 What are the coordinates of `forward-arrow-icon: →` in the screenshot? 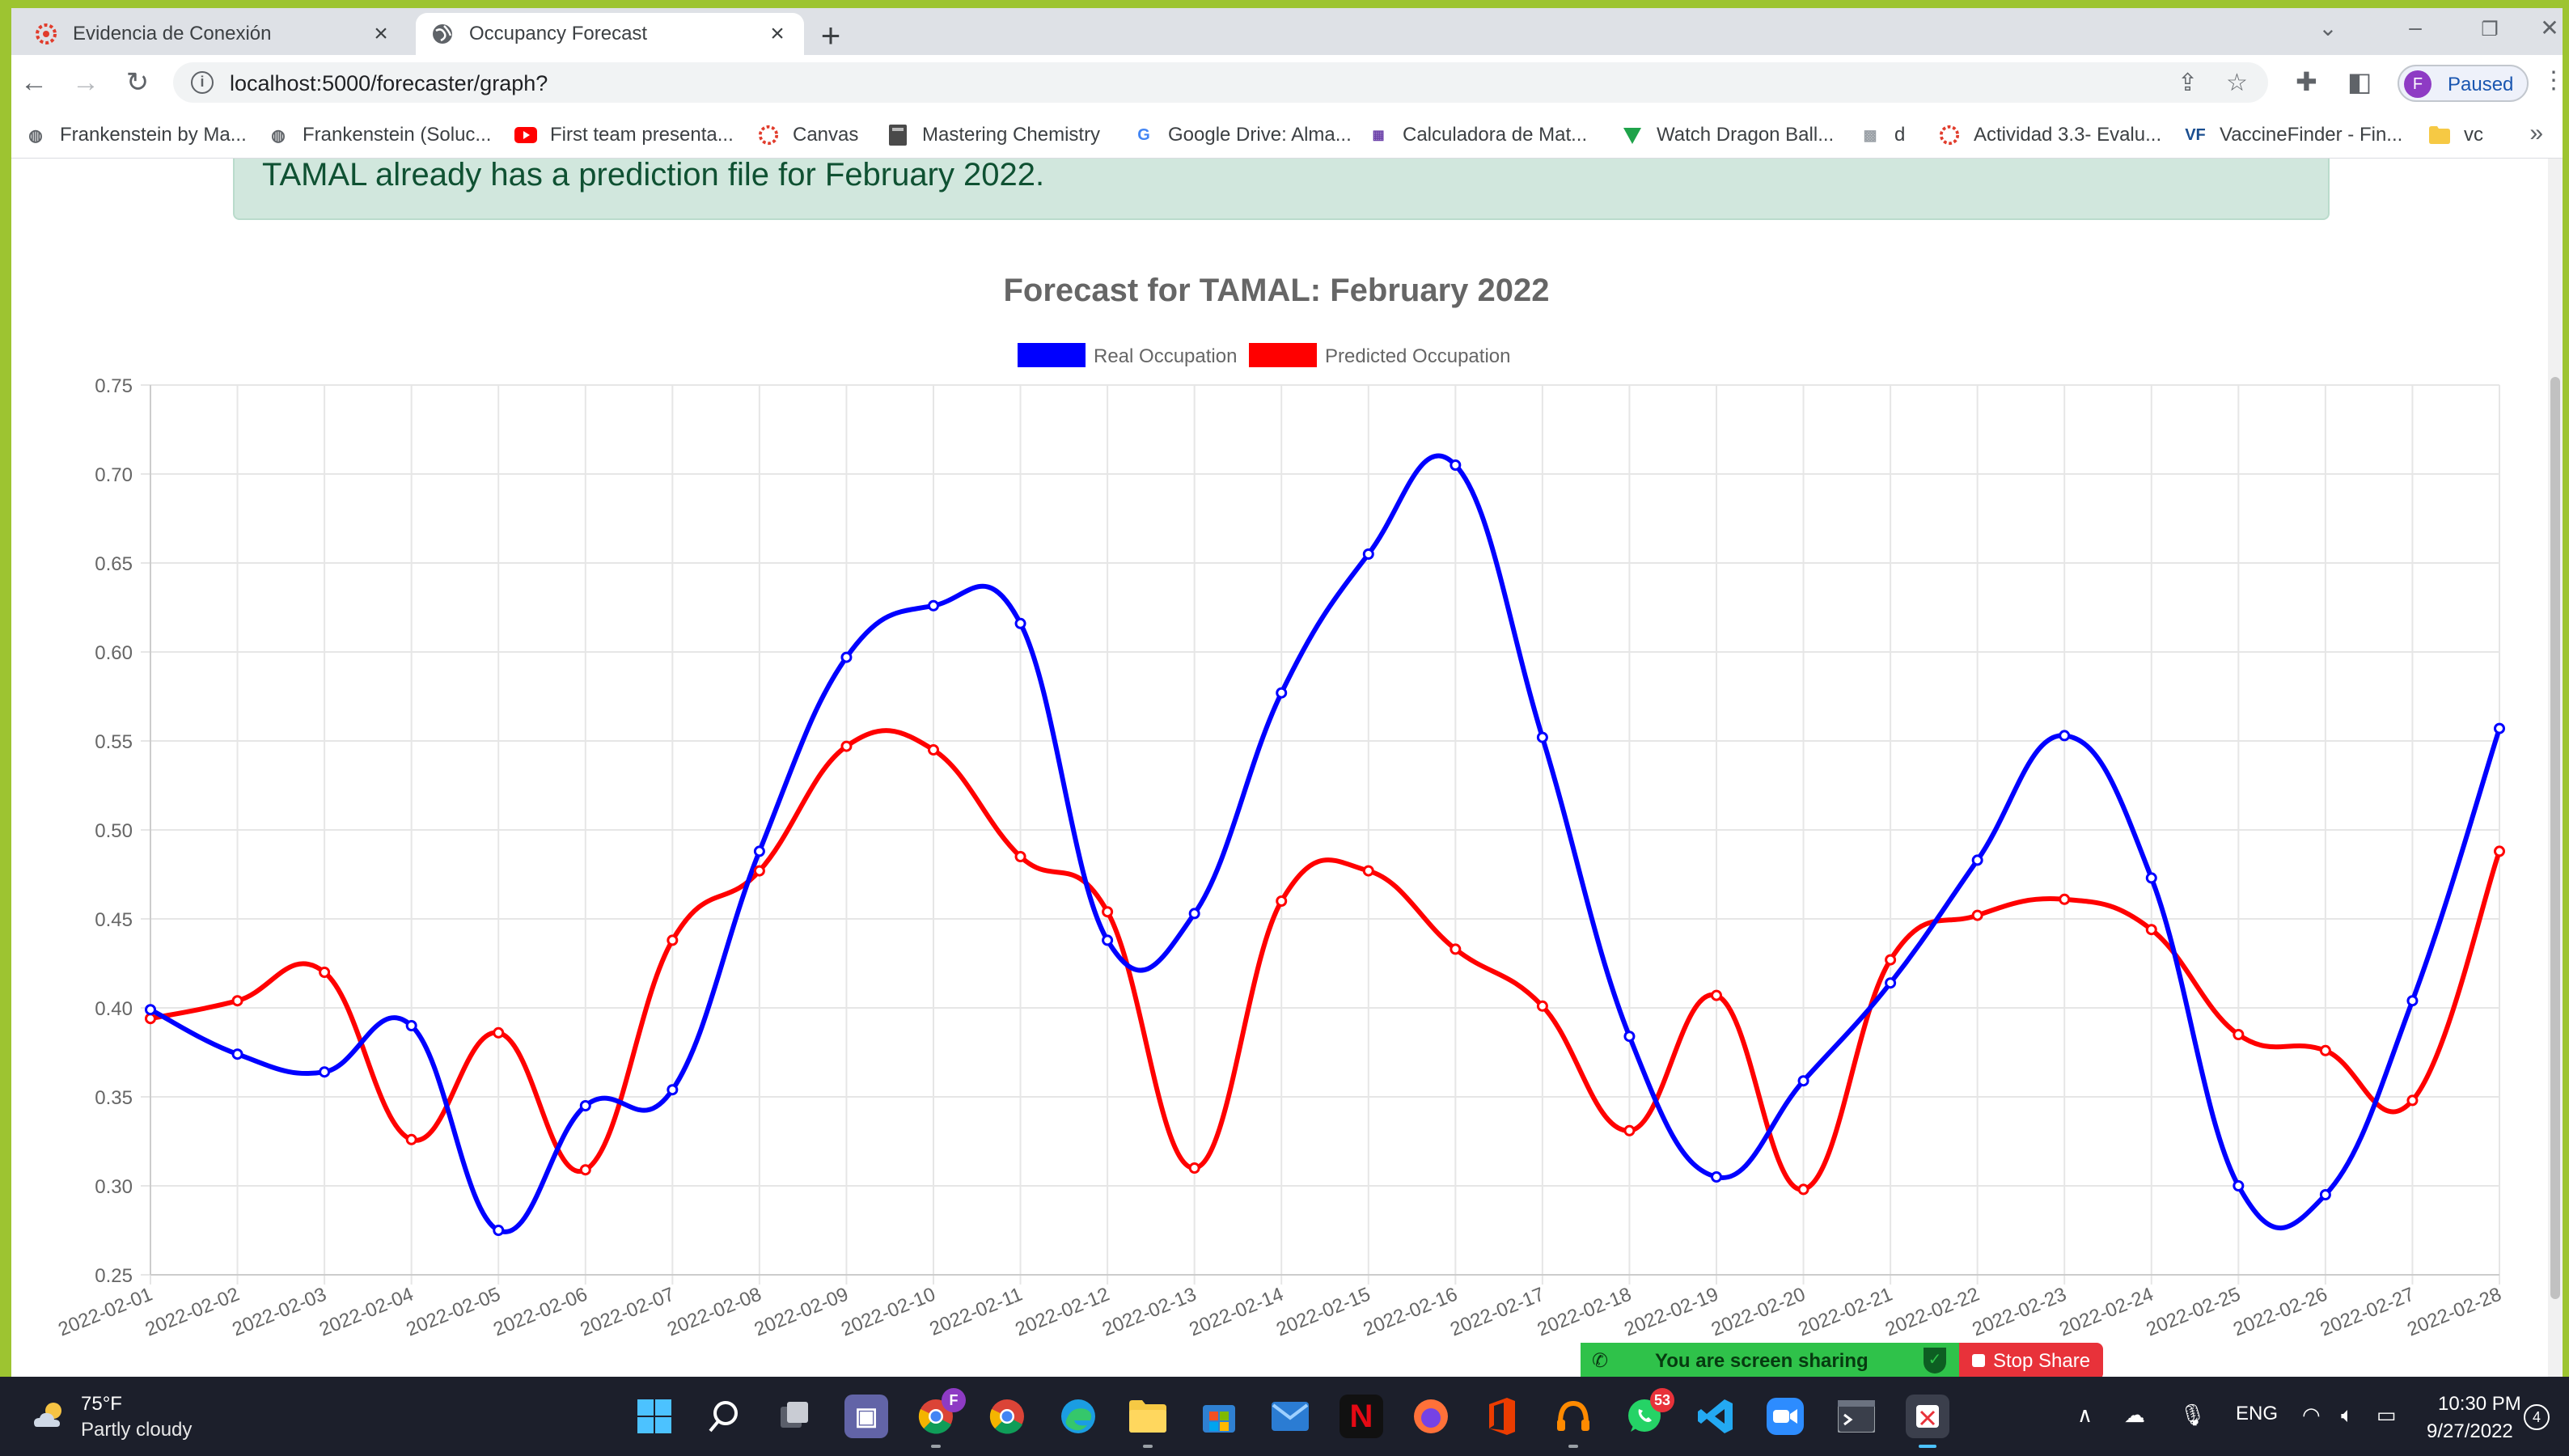 It's located at (85, 82).